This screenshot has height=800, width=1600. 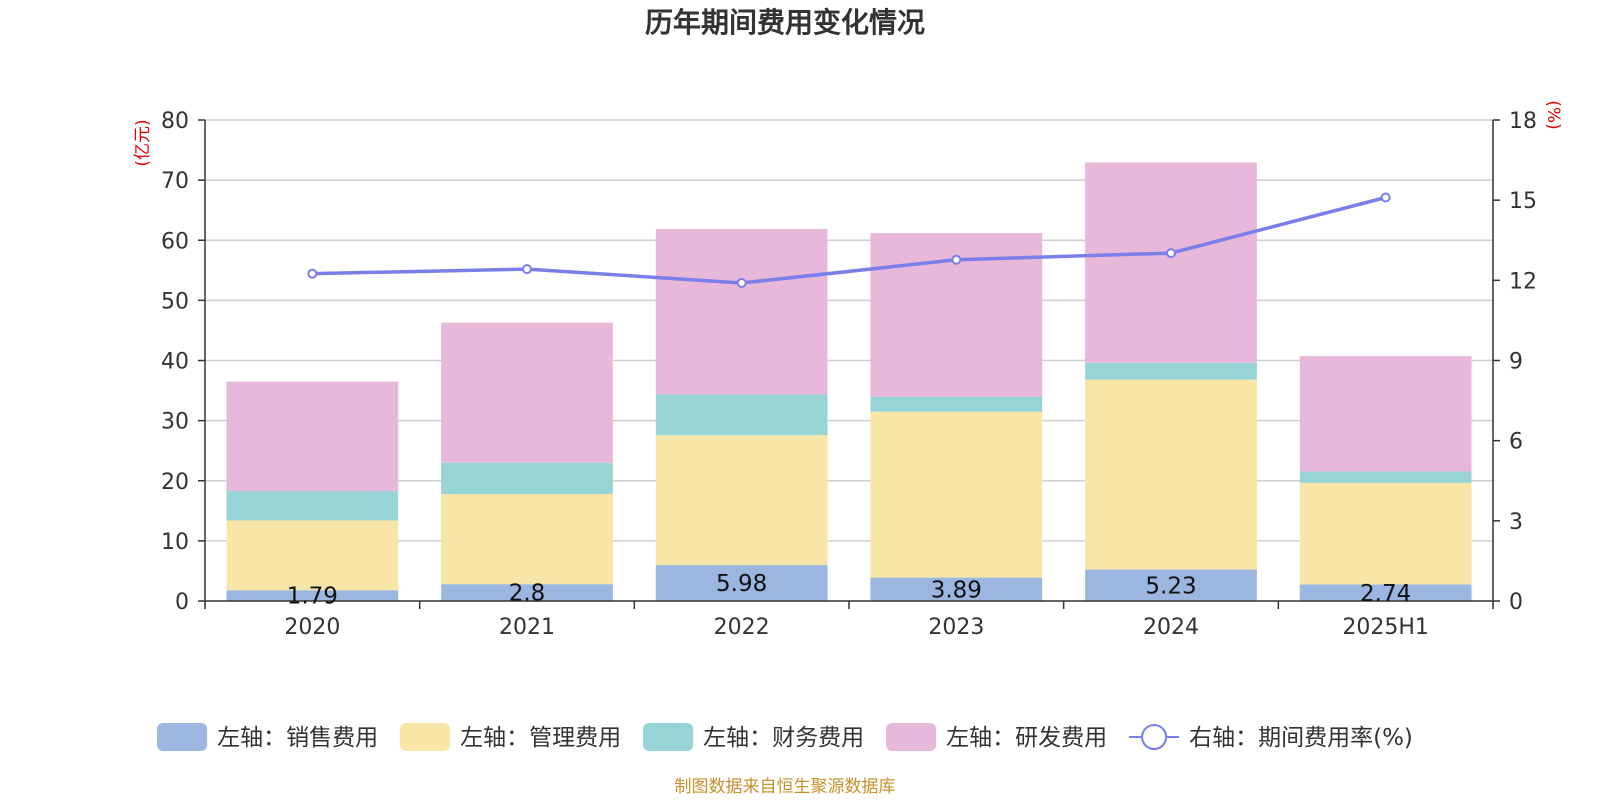 What do you see at coordinates (540, 738) in the screenshot?
I see `legend-label-2: 左轴：管理费用` at bounding box center [540, 738].